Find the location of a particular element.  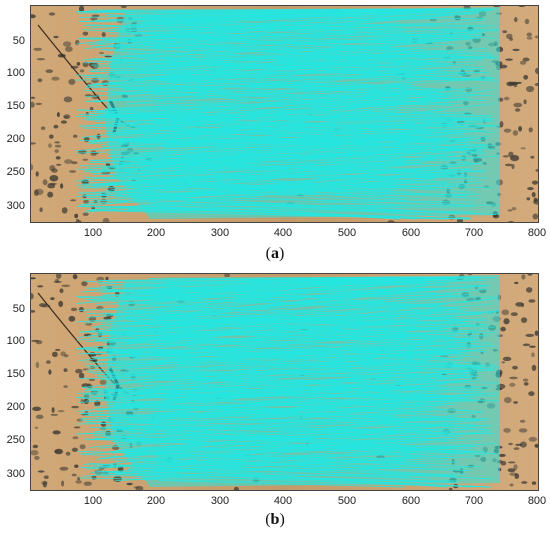

y-tick-label: 250 is located at coordinates (15, 440).